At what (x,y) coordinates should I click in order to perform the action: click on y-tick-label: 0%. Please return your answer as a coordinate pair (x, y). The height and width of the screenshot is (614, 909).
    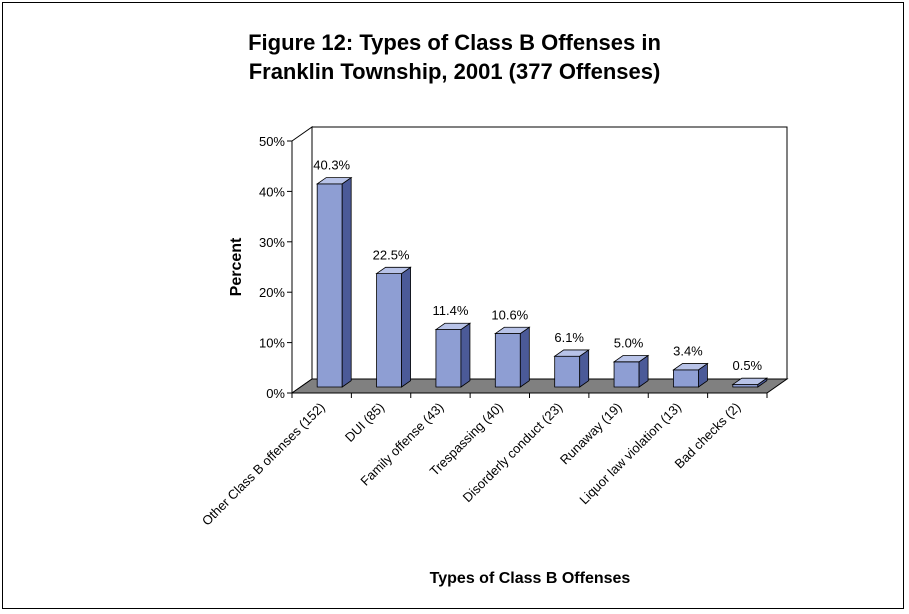
    Looking at the image, I should click on (275, 393).